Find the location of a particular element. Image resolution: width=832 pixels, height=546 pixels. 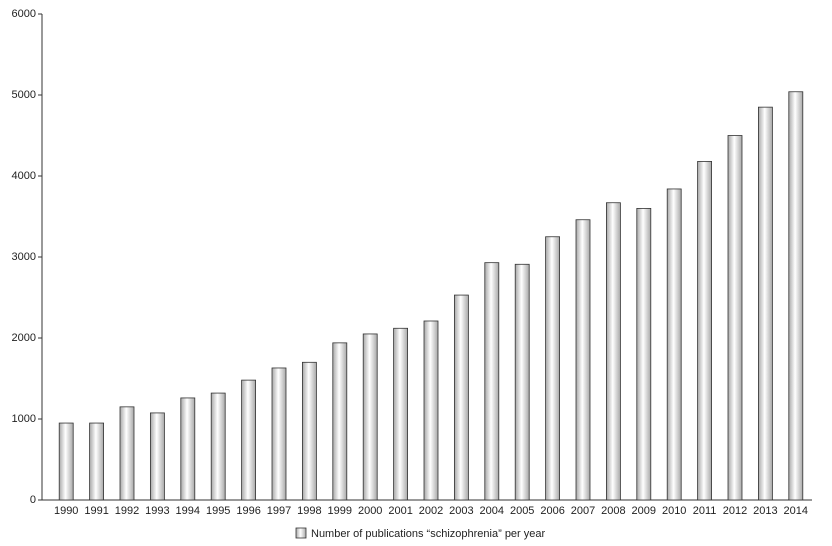

x-tick-label: 2001 is located at coordinates (400, 511).